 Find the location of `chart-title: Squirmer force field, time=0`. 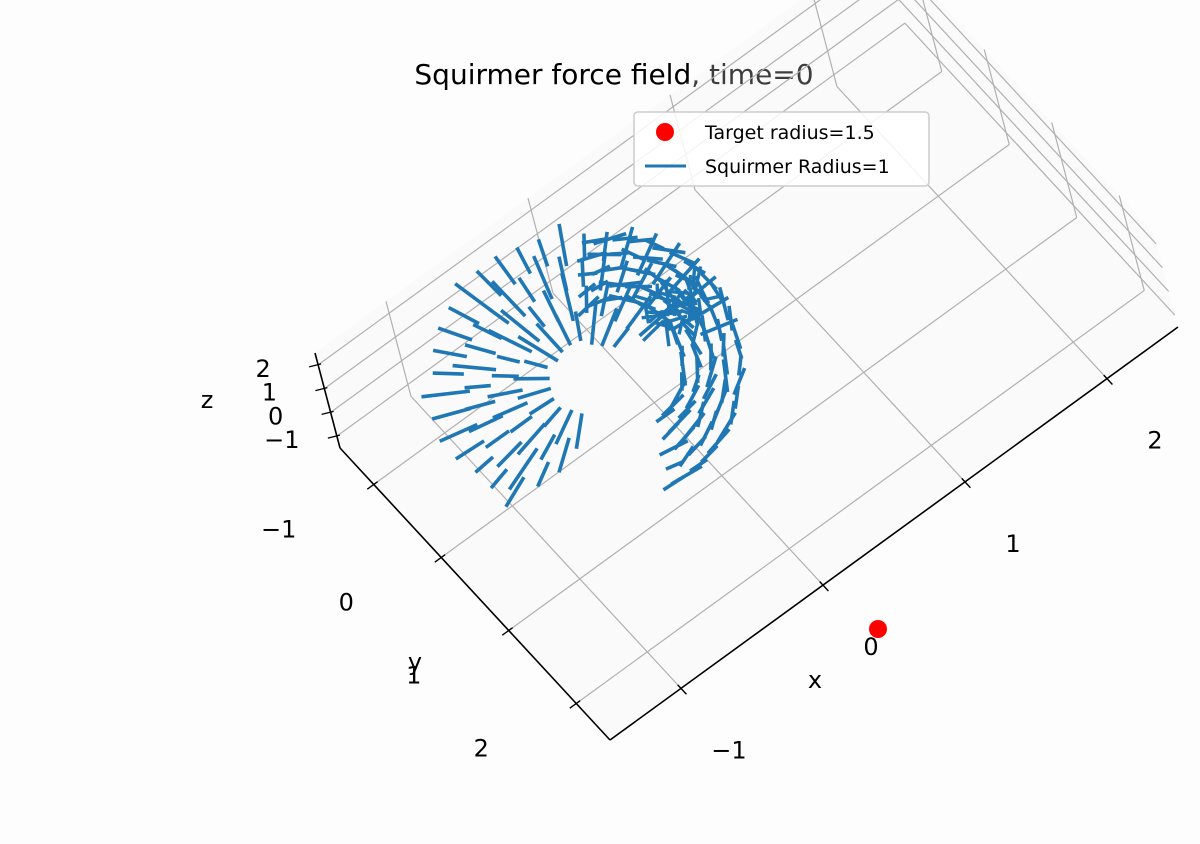

chart-title: Squirmer force field, time=0 is located at coordinates (613, 74).